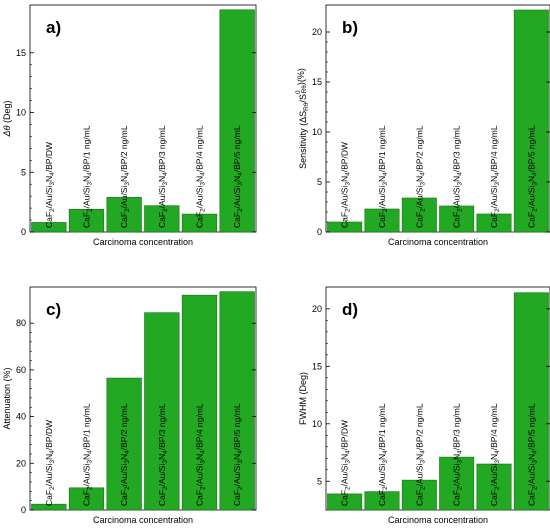  Describe the element at coordinates (53, 309) in the screenshot. I see `panel-label: c)` at that location.